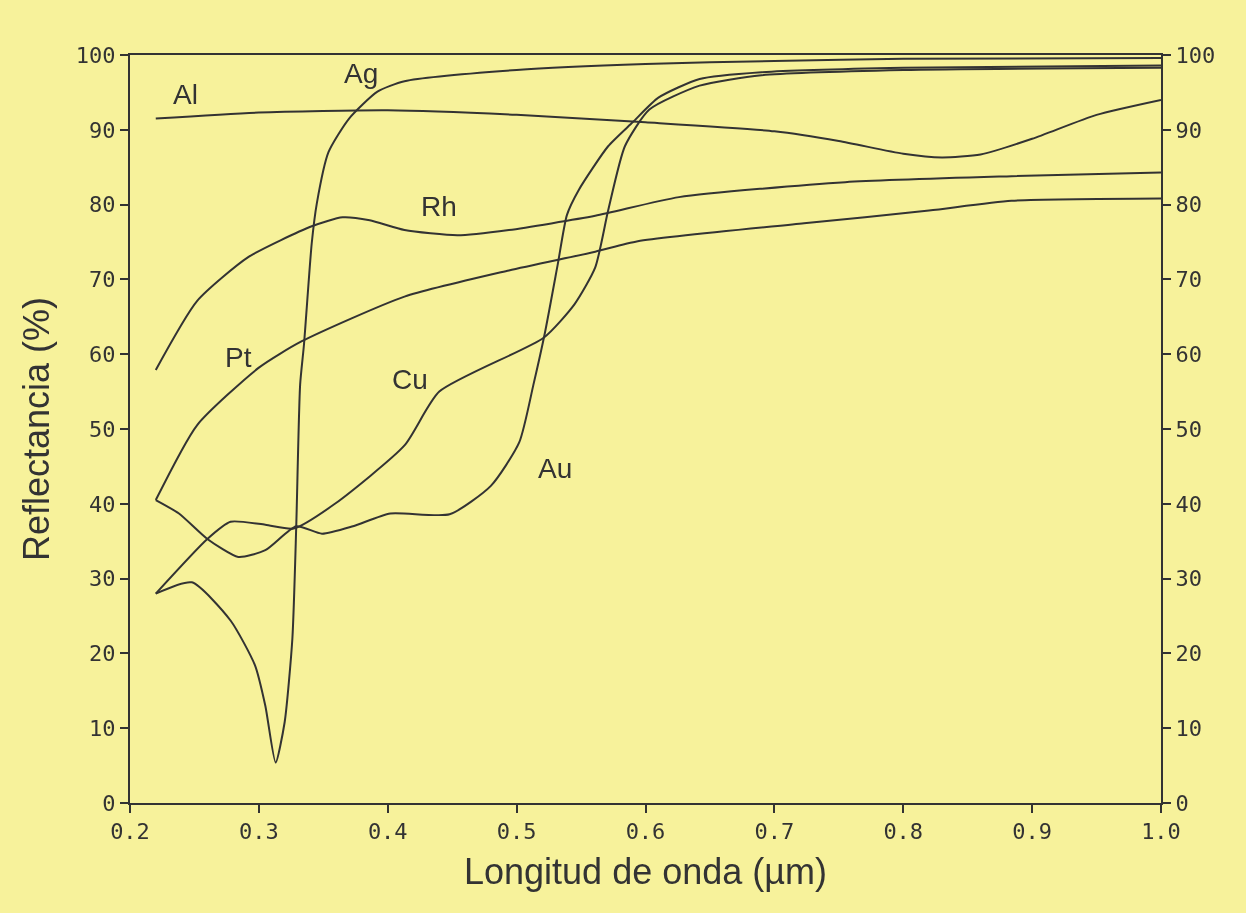  What do you see at coordinates (387, 832) in the screenshot?
I see `x-tick-label: 0.4` at bounding box center [387, 832].